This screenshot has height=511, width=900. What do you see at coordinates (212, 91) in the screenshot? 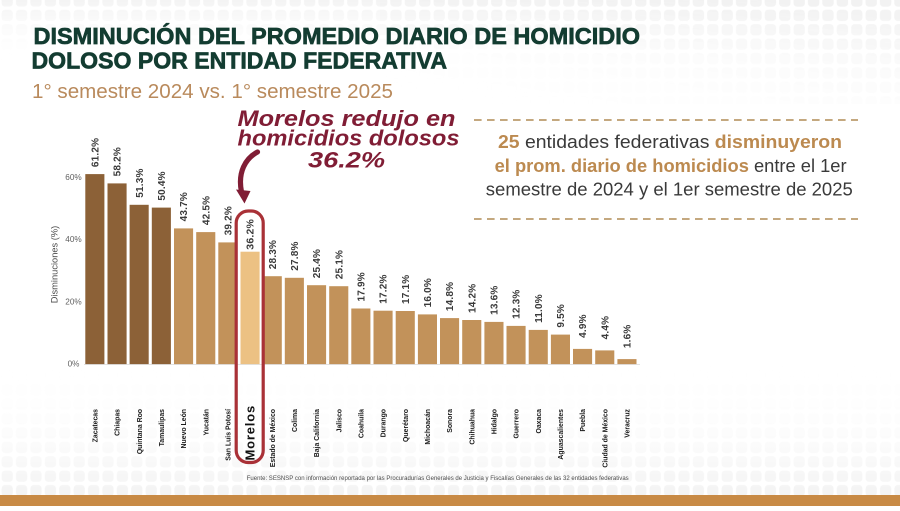
I see `svg-text:1° semestre 2024 vs. 1° semest: 1° semestre 2024 vs. 1° semestre 2025` at bounding box center [212, 91].